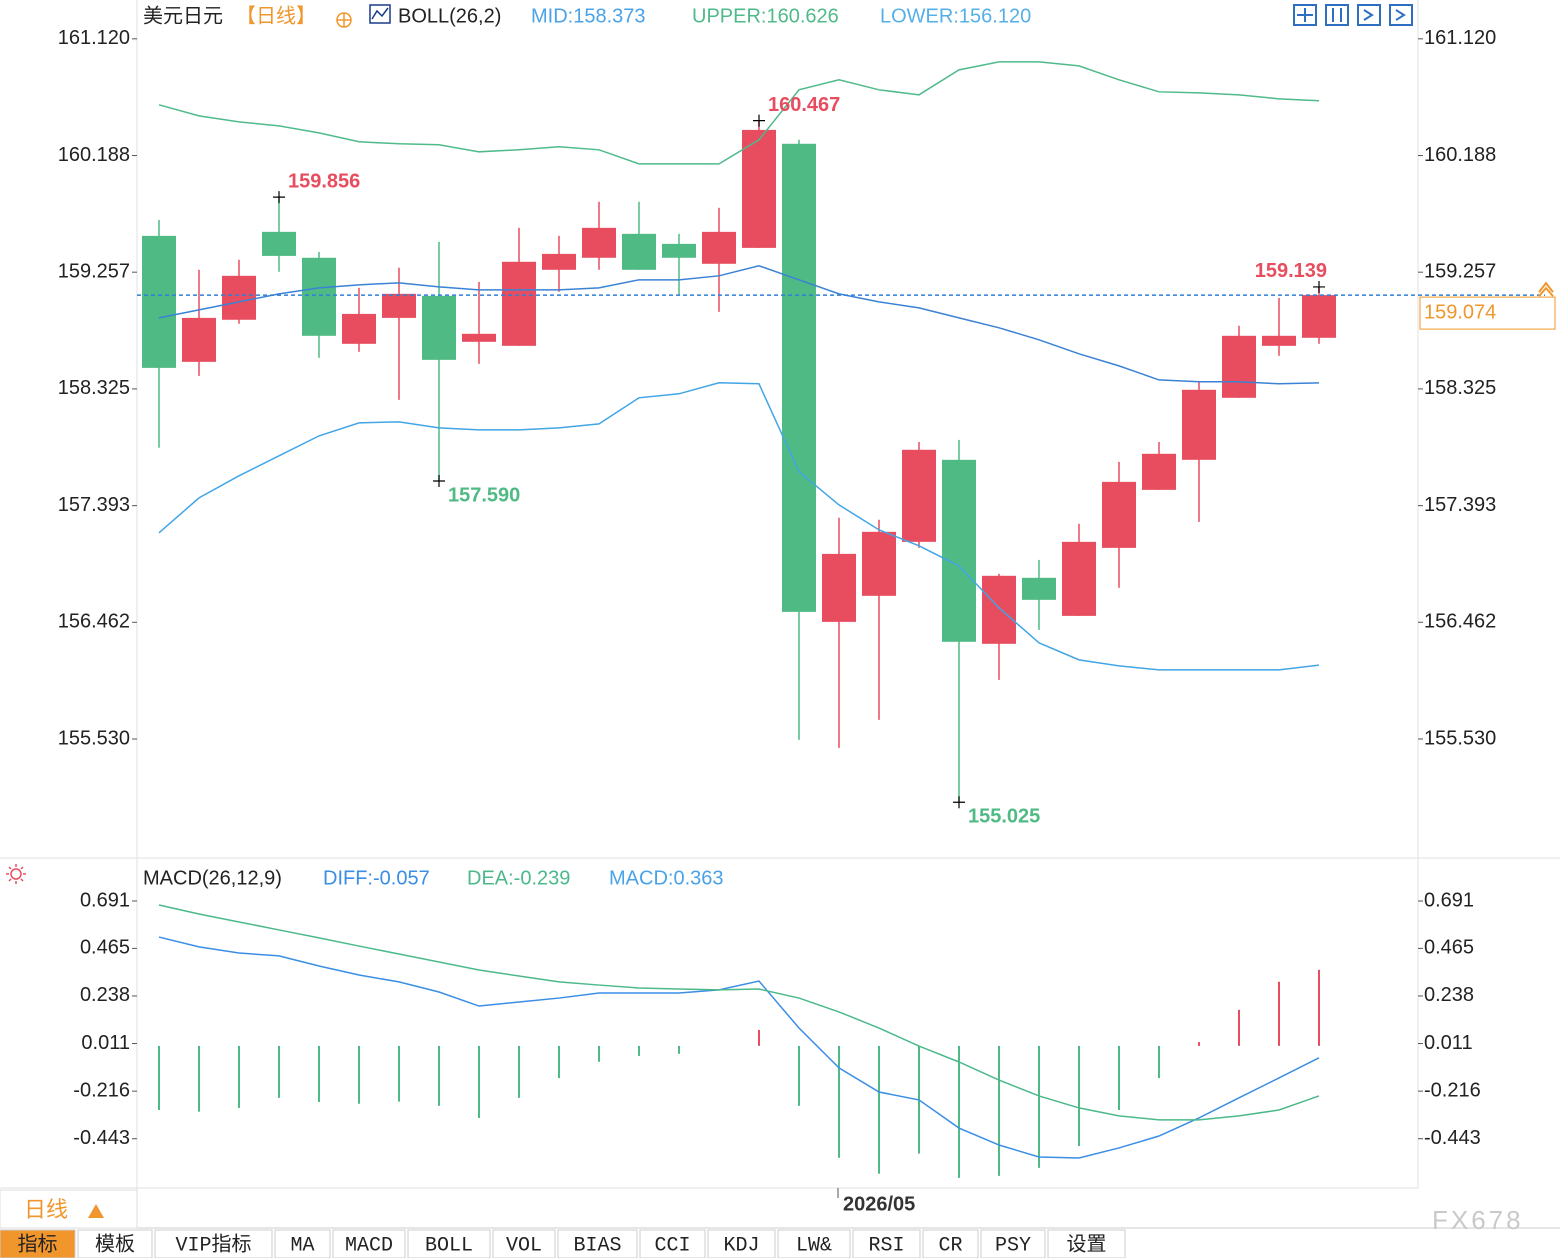 Image resolution: width=1560 pixels, height=1258 pixels. Describe the element at coordinates (101, 1138) in the screenshot. I see `y-tick-label-left: -0.443` at that location.